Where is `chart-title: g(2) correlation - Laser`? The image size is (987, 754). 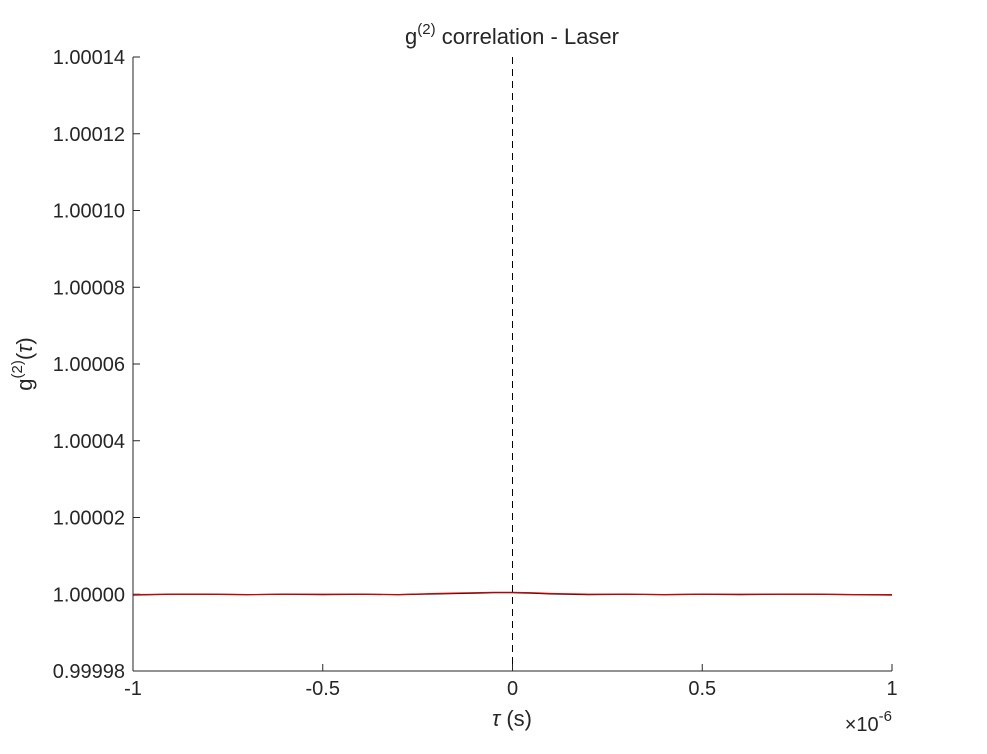
chart-title: g(2) correlation - Laser is located at coordinates (512, 35).